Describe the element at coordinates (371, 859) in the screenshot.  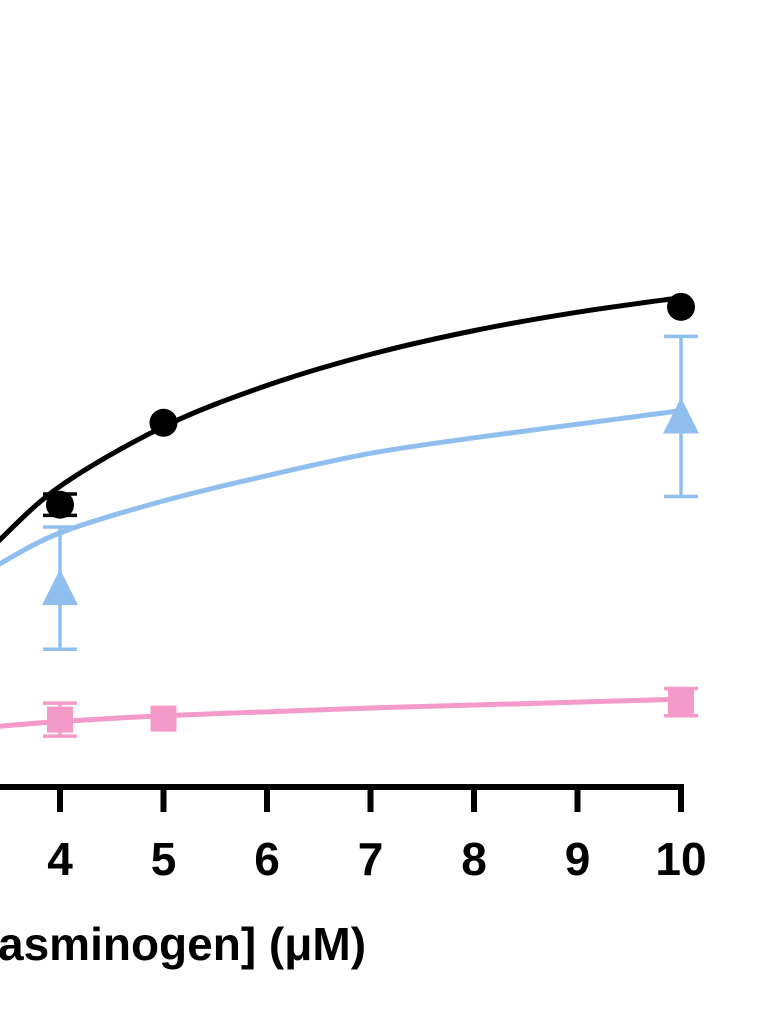
I see `x-tick-label-7: 7` at that location.